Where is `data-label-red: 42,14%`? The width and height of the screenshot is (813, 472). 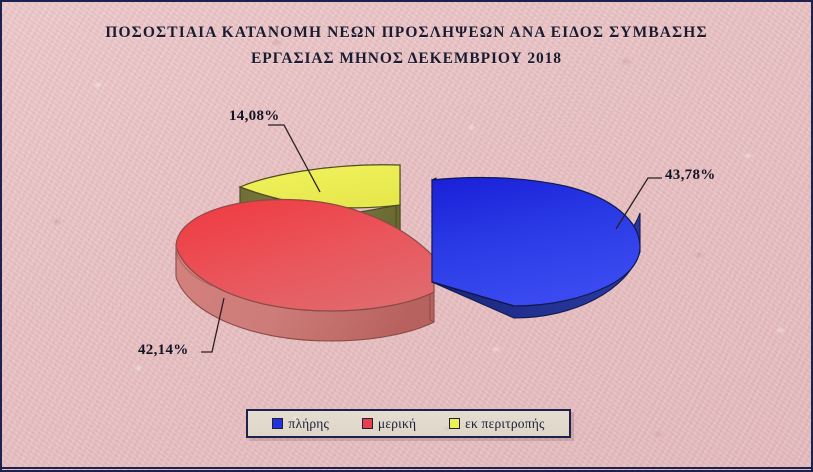 data-label-red: 42,14% is located at coordinates (163, 350).